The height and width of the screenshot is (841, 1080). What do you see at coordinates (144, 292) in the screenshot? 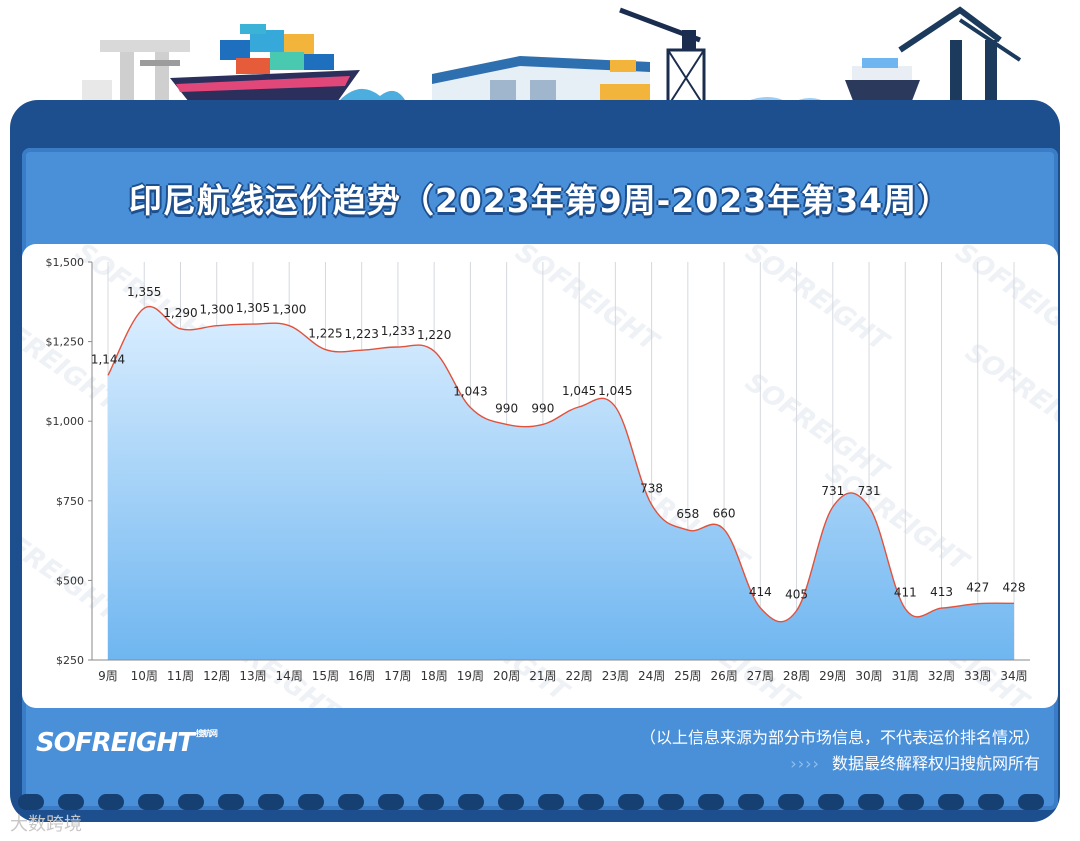
I see `data-label: 1,355` at bounding box center [144, 292].